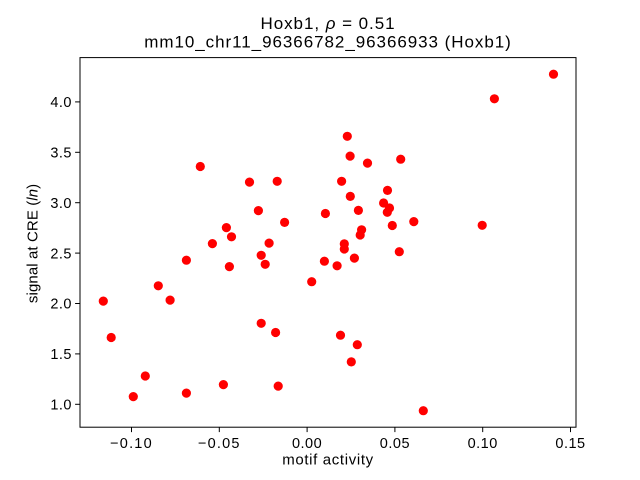 The width and height of the screenshot is (640, 480). Describe the element at coordinates (61, 355) in the screenshot. I see `svg-text: 1.5` at that location.